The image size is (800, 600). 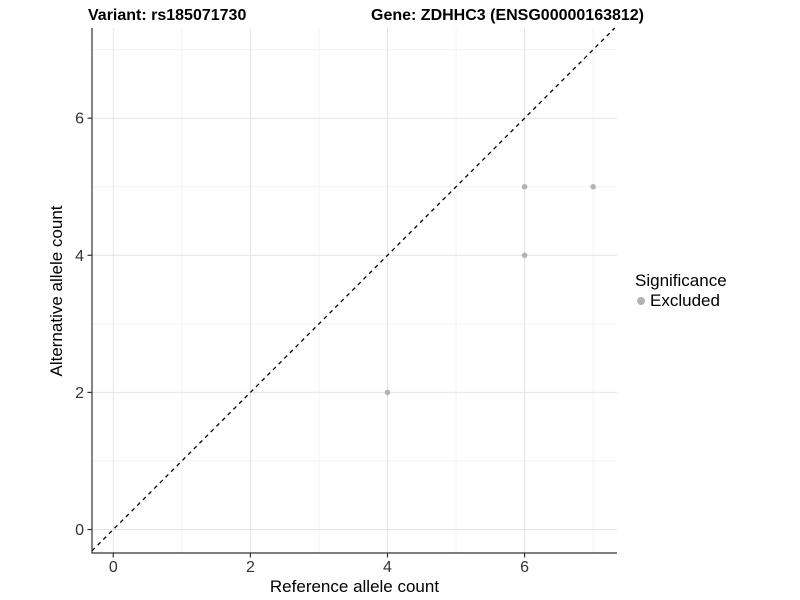 I want to click on legend-point-icon, so click(x=640, y=300).